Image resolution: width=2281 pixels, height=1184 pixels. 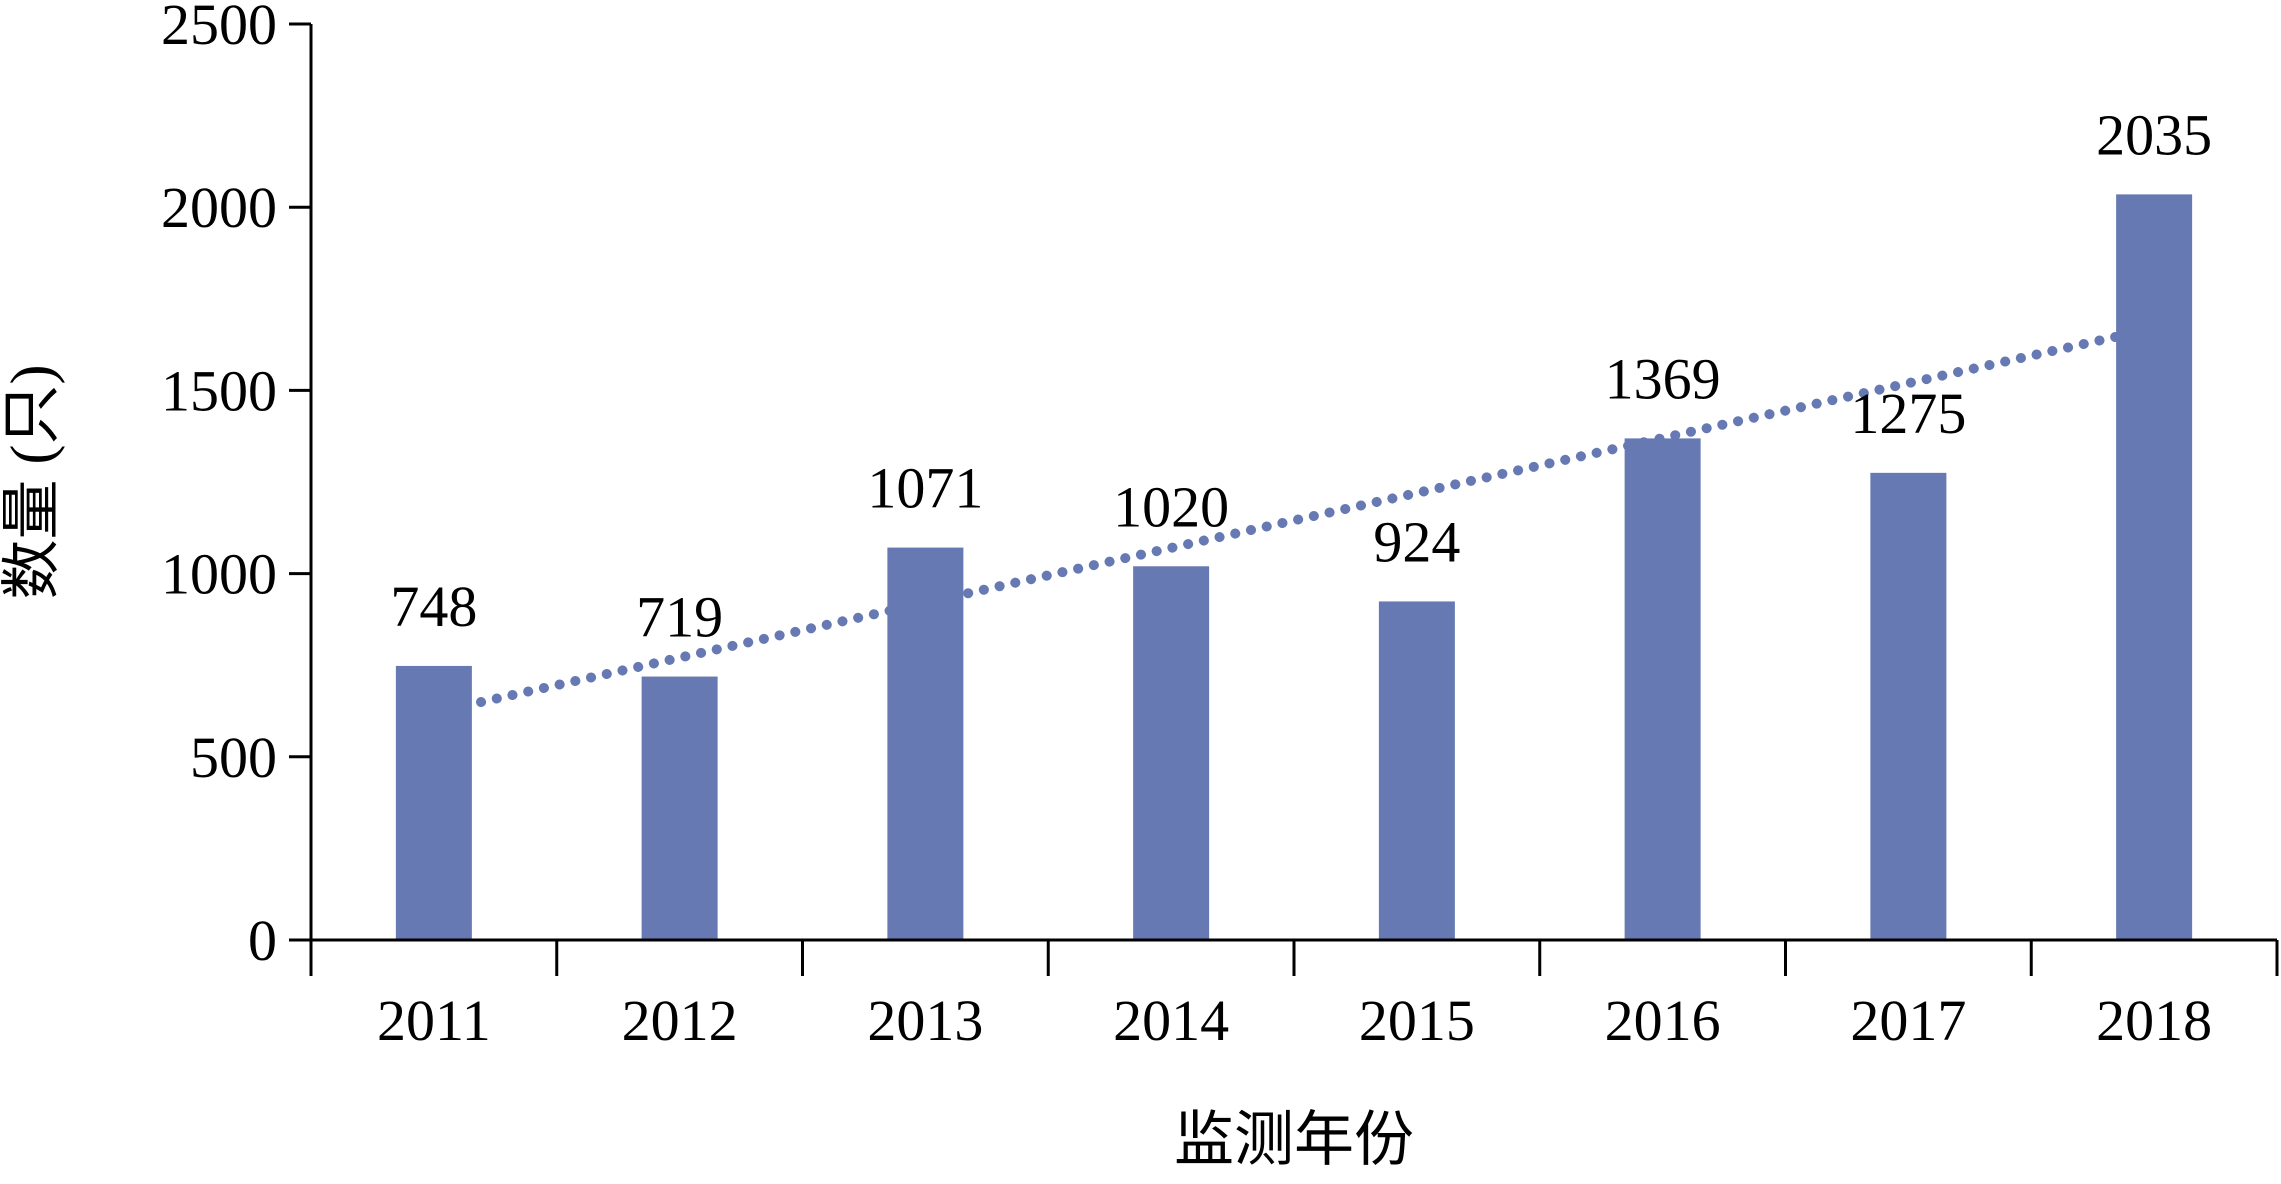 What do you see at coordinates (1663, 1020) in the screenshot?
I see `x-tick-label: 2016` at bounding box center [1663, 1020].